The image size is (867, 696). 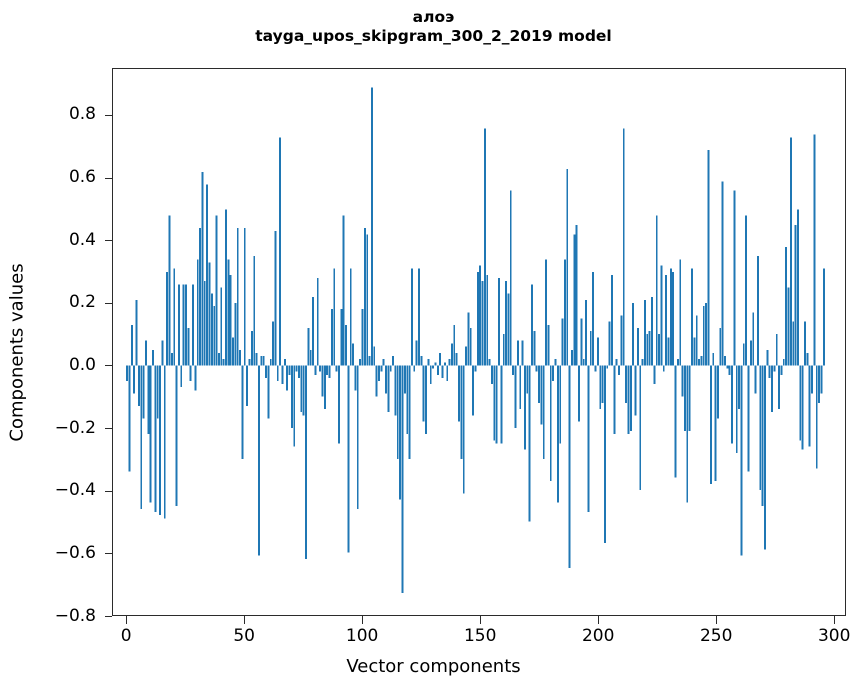 I want to click on x-tick-label: 100, so click(x=362, y=636).